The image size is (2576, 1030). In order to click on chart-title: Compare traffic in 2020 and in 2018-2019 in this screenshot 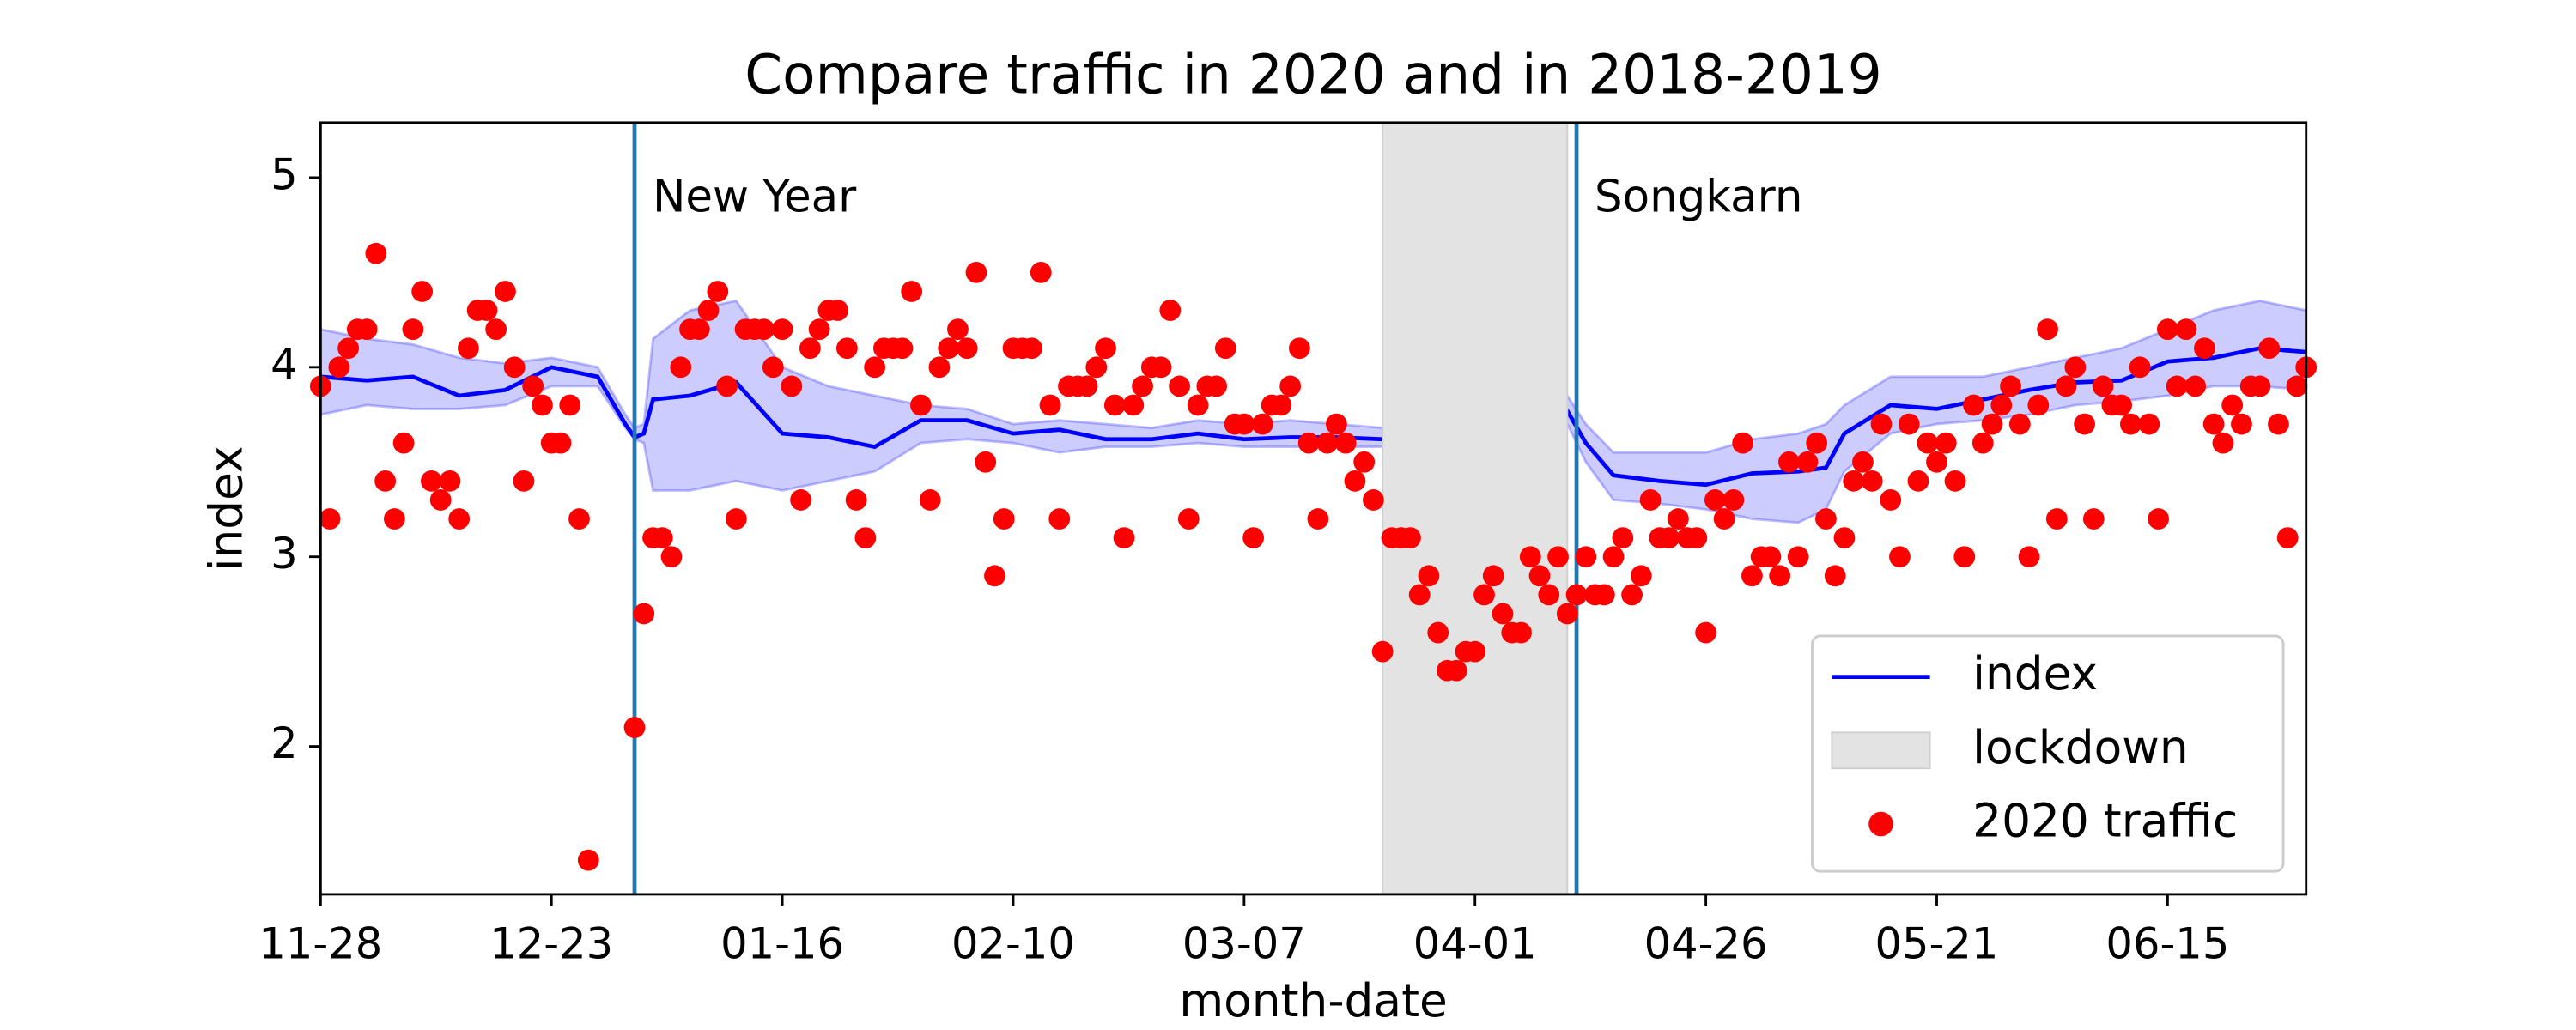, I will do `click(1313, 75)`.